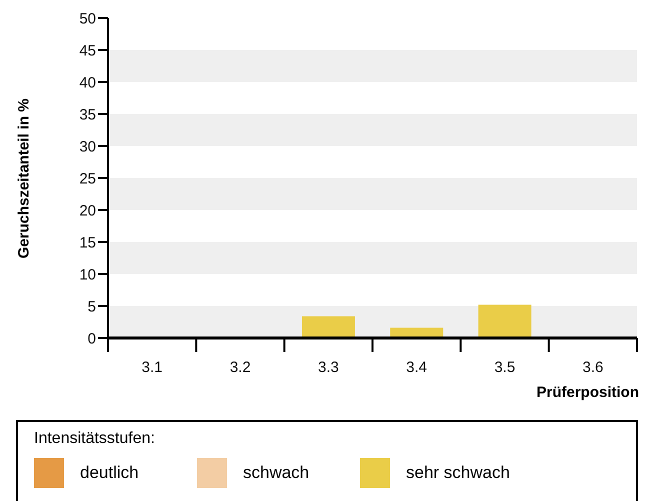  What do you see at coordinates (458, 473) in the screenshot?
I see `legend-label: sehr schwach` at bounding box center [458, 473].